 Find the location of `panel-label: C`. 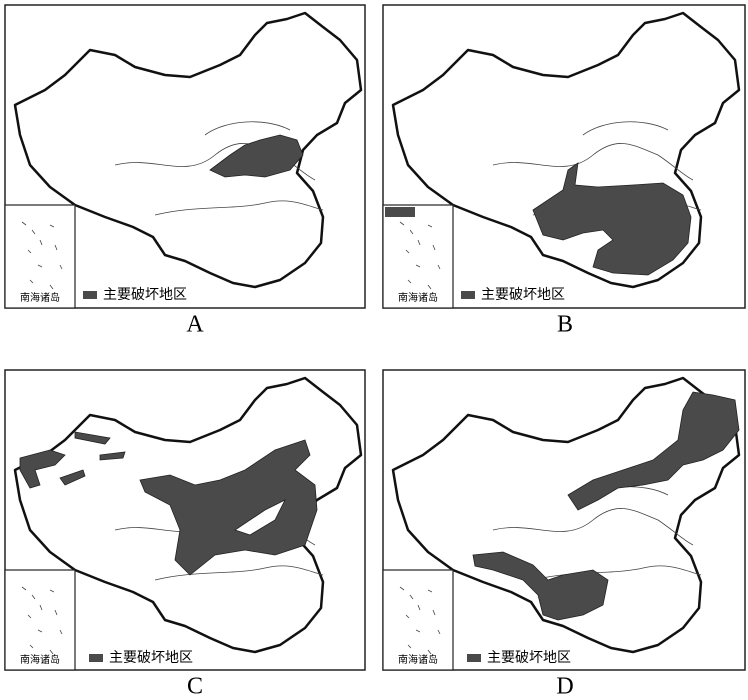

panel-label: C is located at coordinates (195, 687).